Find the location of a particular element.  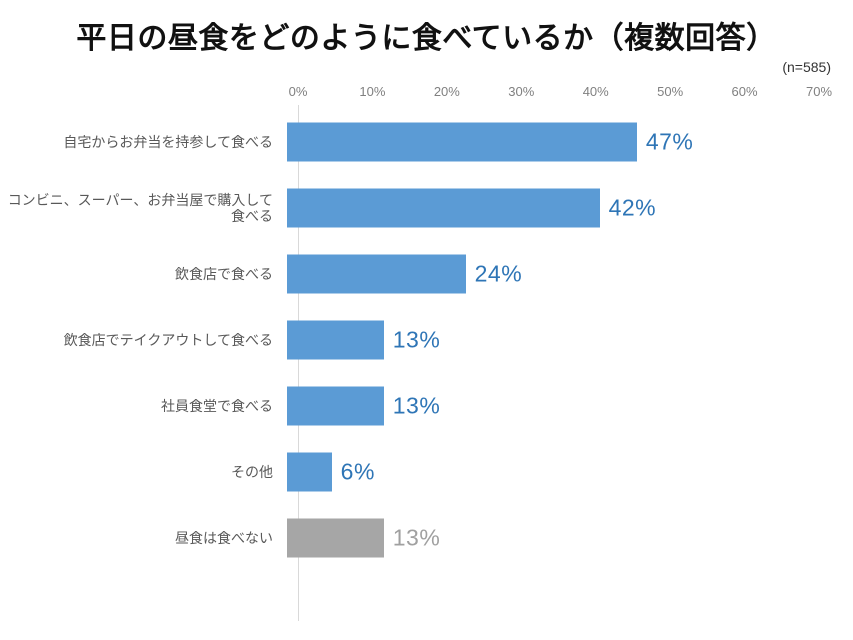

category-label: 社員食堂で食べる is located at coordinates (217, 405).